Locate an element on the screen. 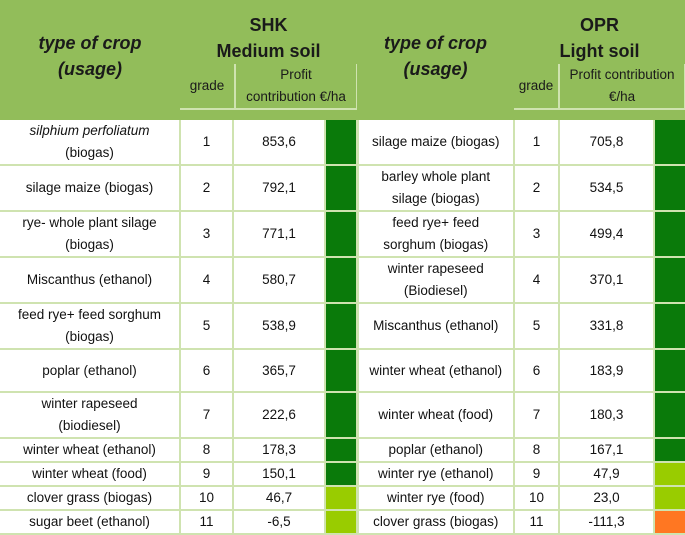 Image resolution: width=685 pixels, height=535 pixels. shk-crop-cell: silage maize (biogas) is located at coordinates (90, 188).